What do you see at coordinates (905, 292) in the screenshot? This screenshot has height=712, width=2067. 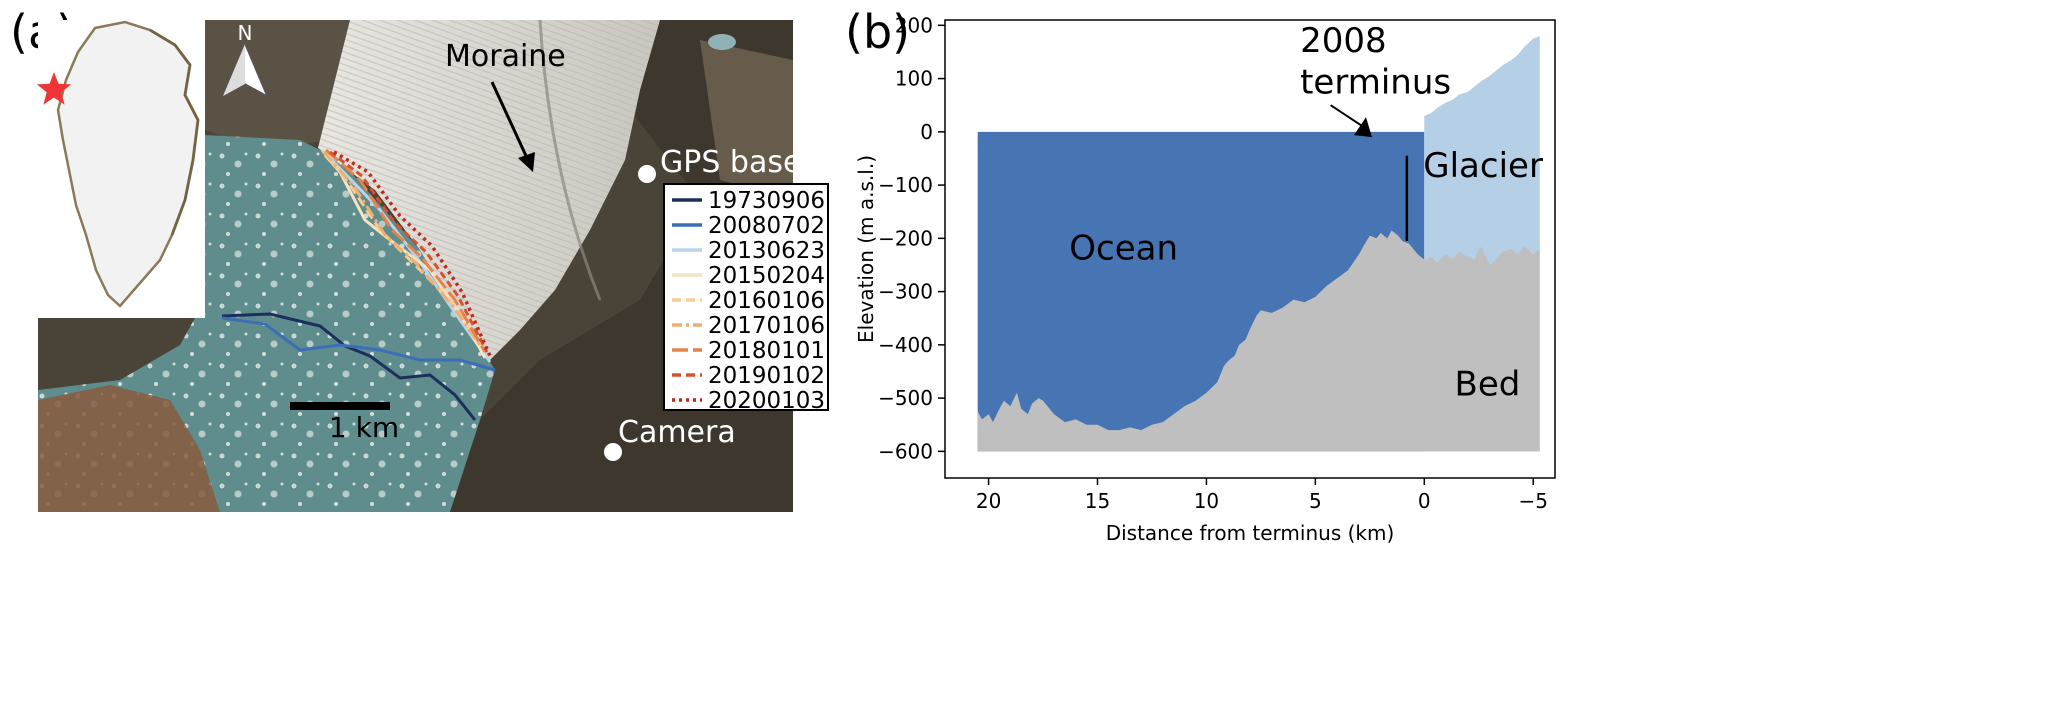 I see `y-tick-label: −300` at bounding box center [905, 292].